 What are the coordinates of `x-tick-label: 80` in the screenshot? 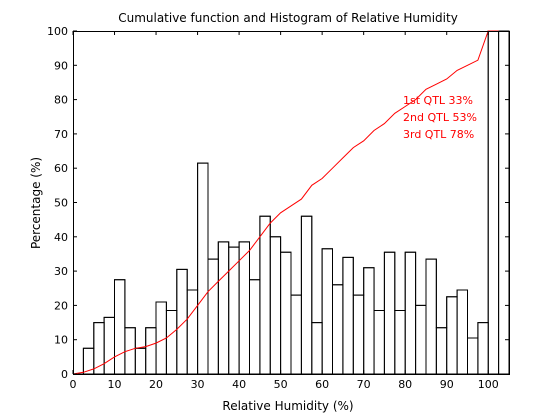 It's located at (405, 384).